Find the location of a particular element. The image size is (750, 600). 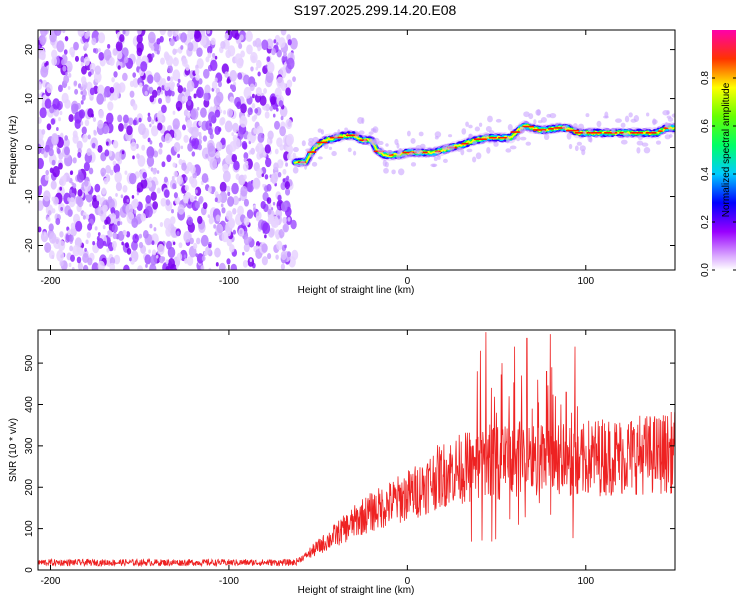

snr-x-label: Height of straight line (km) is located at coordinates (356, 590).